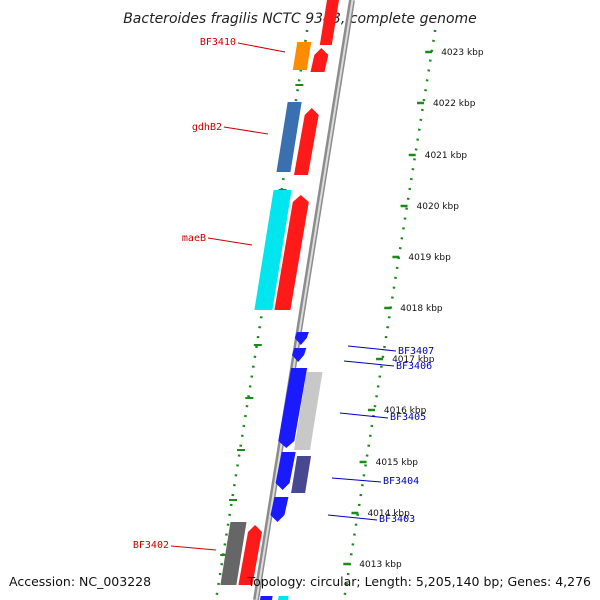 Image resolution: width=600 pixels, height=600 pixels. What do you see at coordinates (454, 104) in the screenshot?
I see `tick-label: 4022 kbp` at bounding box center [454, 104].